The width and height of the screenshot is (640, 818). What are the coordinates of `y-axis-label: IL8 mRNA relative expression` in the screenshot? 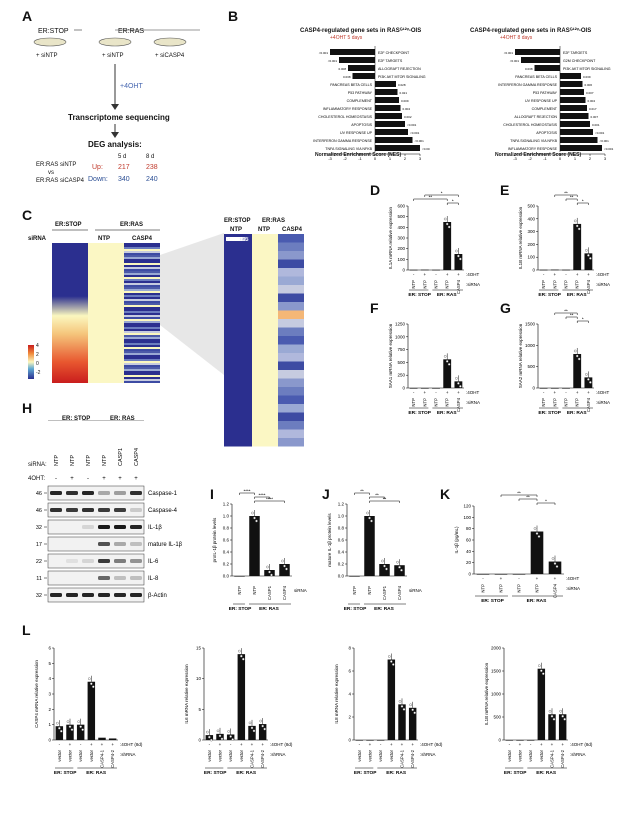 It's located at (336, 694).